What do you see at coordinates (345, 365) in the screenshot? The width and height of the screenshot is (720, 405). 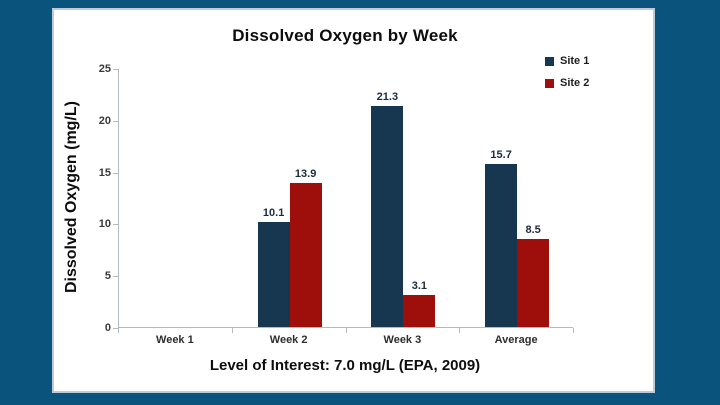 I see `chart-footnote: Level of Interest: 7.0 mg/L (EPA, 2009)` at bounding box center [345, 365].